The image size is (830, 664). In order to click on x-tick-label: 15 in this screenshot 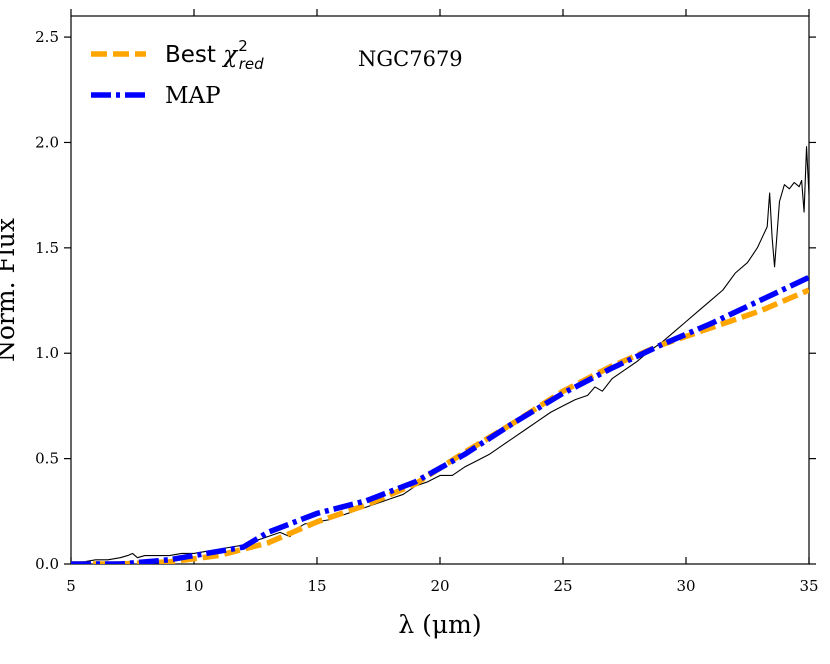, I will do `click(316, 586)`.